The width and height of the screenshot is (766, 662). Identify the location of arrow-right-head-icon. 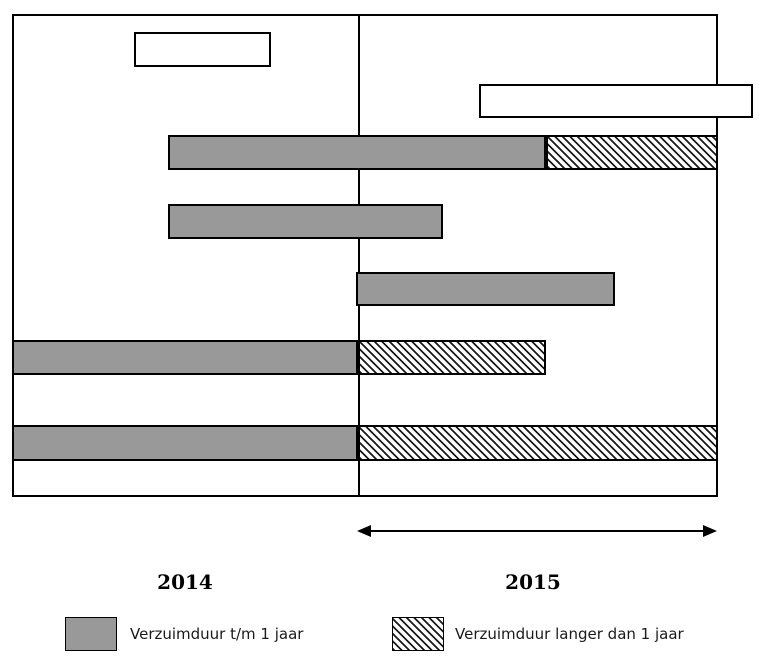
(710, 531).